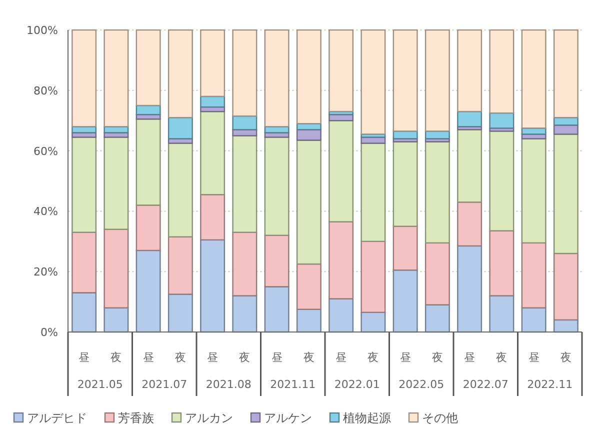  What do you see at coordinates (485, 384) in the screenshot?
I see `text: 2022.07` at bounding box center [485, 384].